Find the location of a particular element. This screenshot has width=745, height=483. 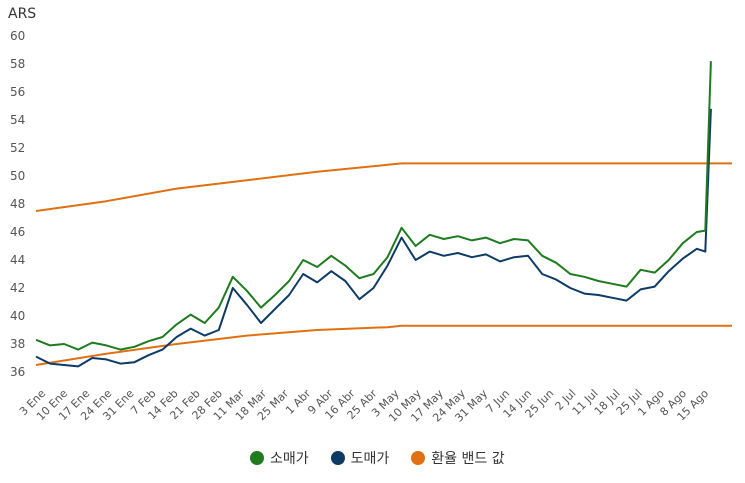

legend-item-wholesale: 도매가 is located at coordinates (360, 458).